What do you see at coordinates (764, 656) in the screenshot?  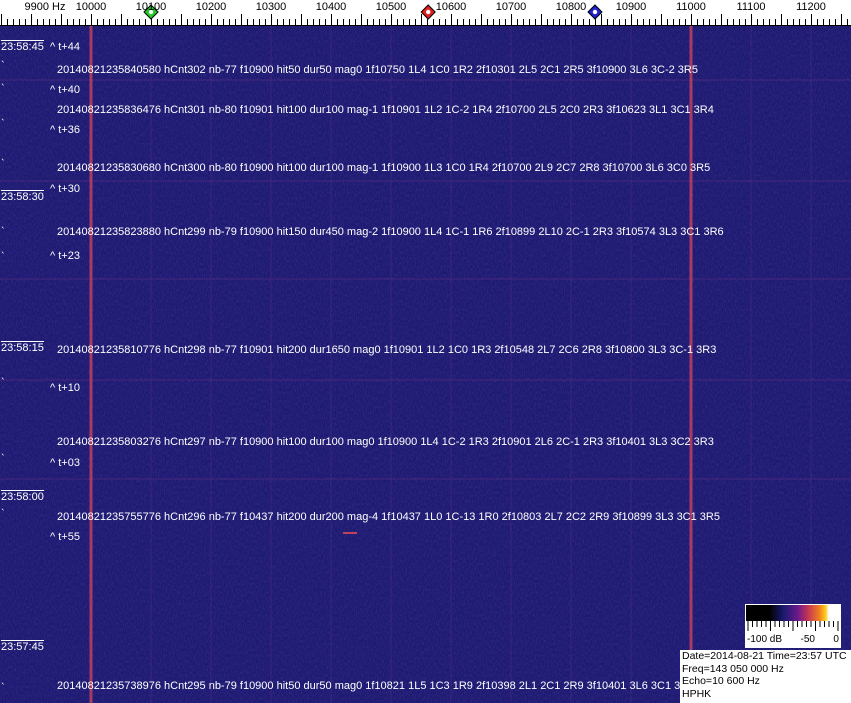 I see `info-datetime: Date=2014-08-21 Time=23:57 UTC` at bounding box center [764, 656].